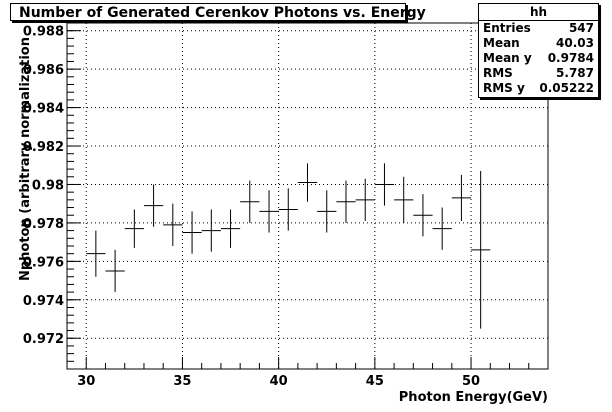 Image resolution: width=612 pixels, height=412 pixels. Describe the element at coordinates (538, 12) in the screenshot. I see `stats-histogram-name: hh` at that location.